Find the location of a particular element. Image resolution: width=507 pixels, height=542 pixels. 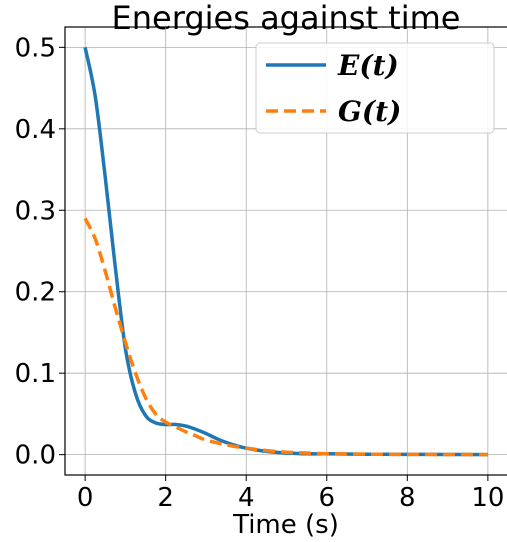

chart-title: Energies against time is located at coordinates (286, 18).